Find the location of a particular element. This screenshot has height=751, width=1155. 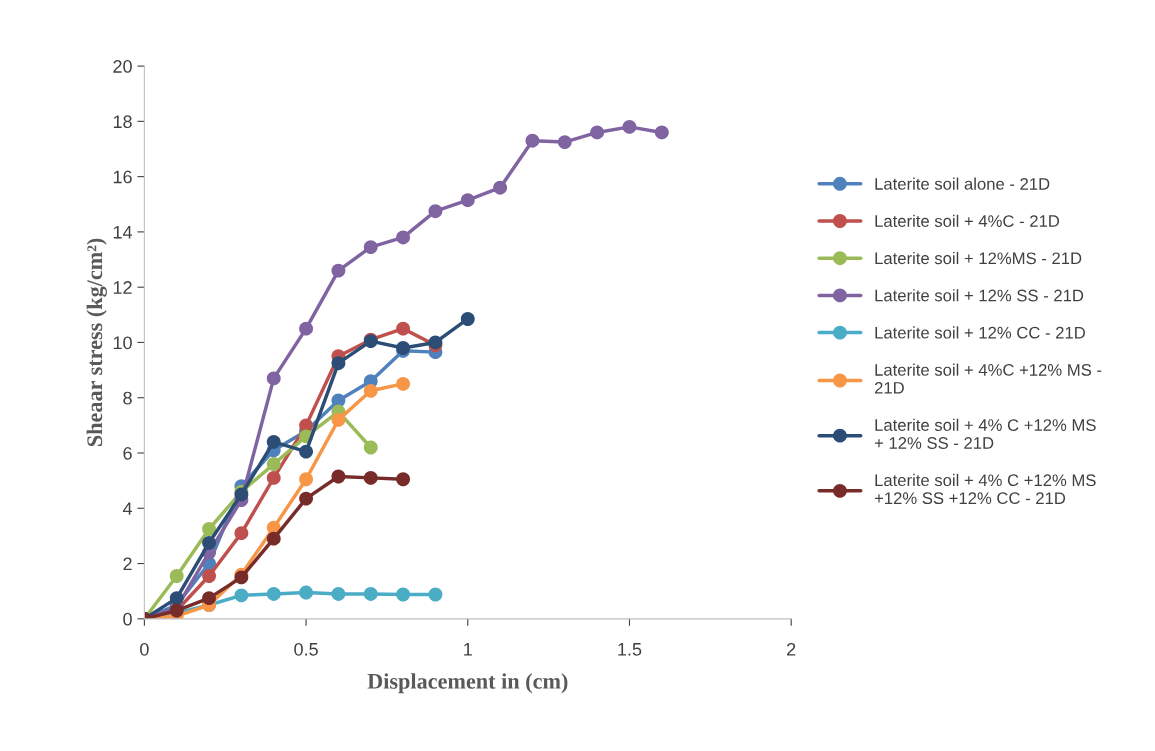

legend-label: Laterite soil + 4% C +12% MS + 12% SS - 21D is located at coordinates (985, 433).